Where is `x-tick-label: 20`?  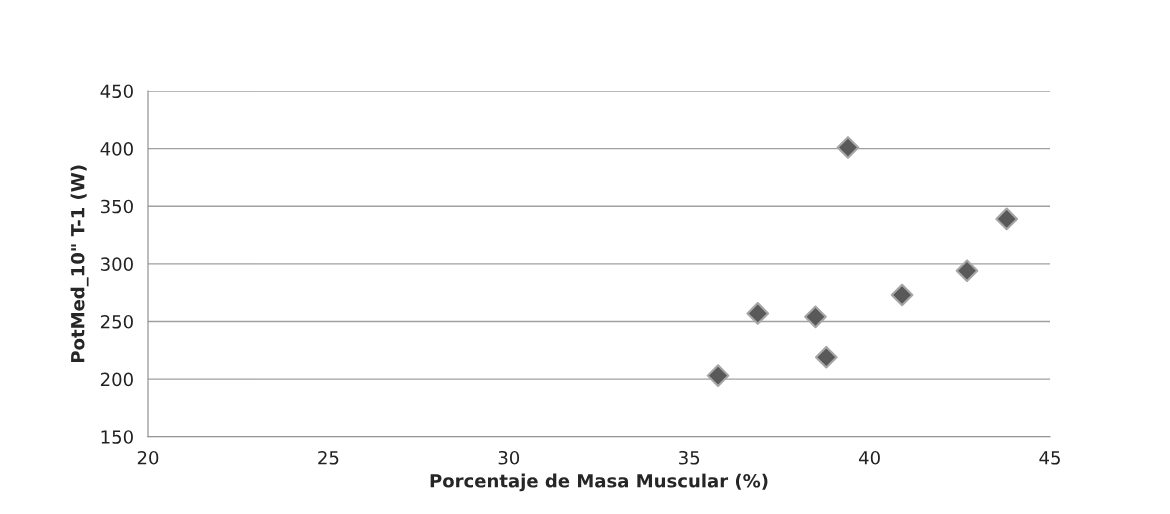
x-tick-label: 20 is located at coordinates (148, 457).